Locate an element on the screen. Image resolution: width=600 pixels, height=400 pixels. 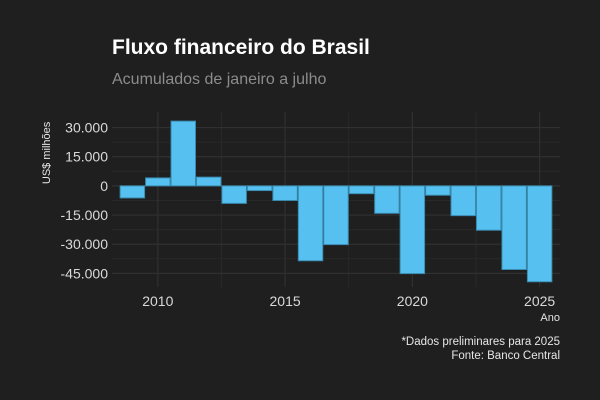
bar-2024 is located at coordinates (514, 227).